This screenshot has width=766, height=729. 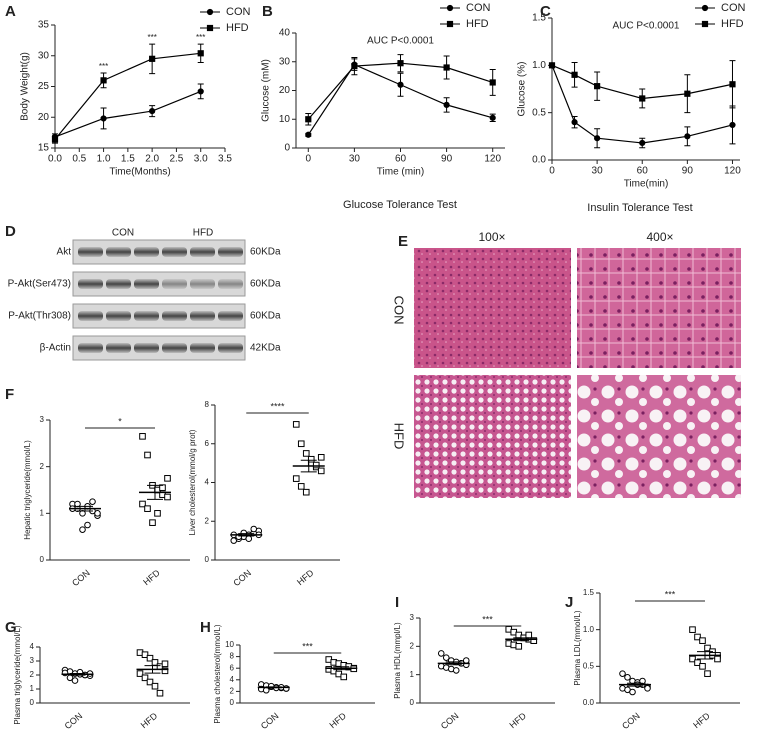 I want to click on row-label: CON, so click(x=399, y=310).